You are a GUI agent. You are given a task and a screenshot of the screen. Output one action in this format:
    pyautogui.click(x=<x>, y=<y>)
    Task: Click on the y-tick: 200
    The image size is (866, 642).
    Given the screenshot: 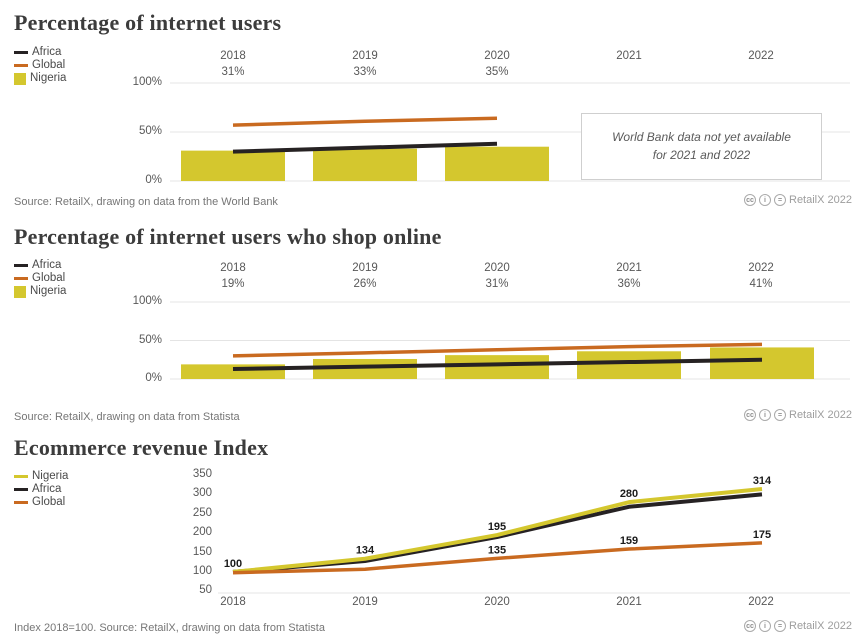 What is the action you would take?
    pyautogui.click(x=202, y=532)
    